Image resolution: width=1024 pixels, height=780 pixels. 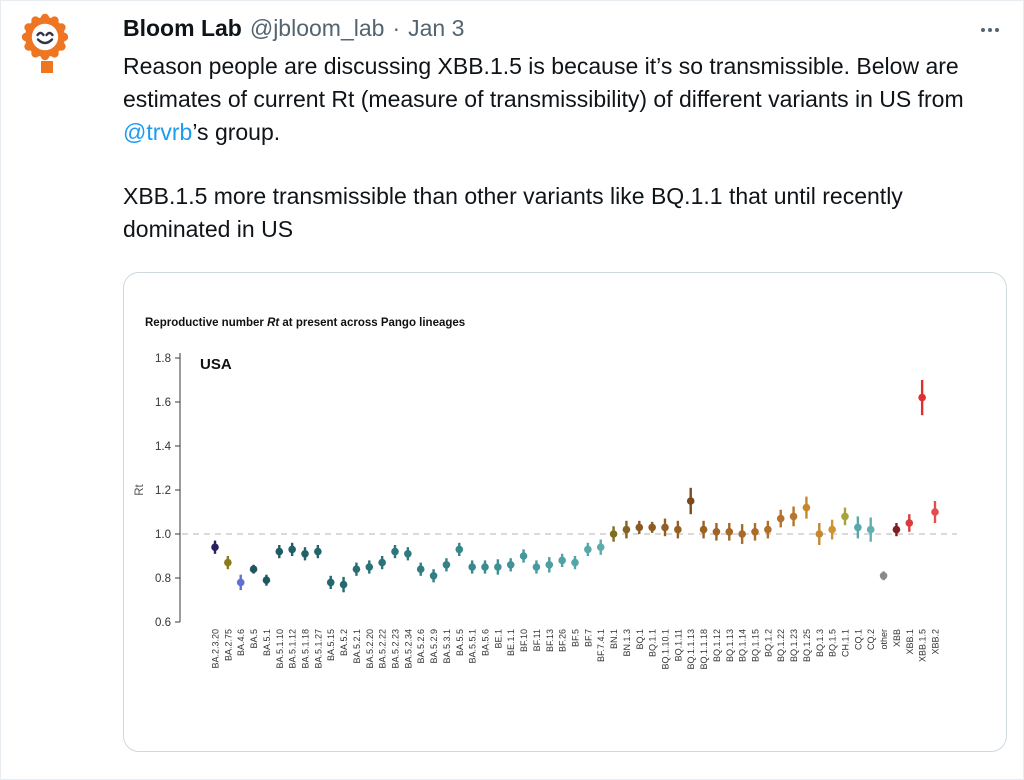 What do you see at coordinates (421, 646) in the screenshot?
I see `x-tick-label: BA.5.2.6` at bounding box center [421, 646].